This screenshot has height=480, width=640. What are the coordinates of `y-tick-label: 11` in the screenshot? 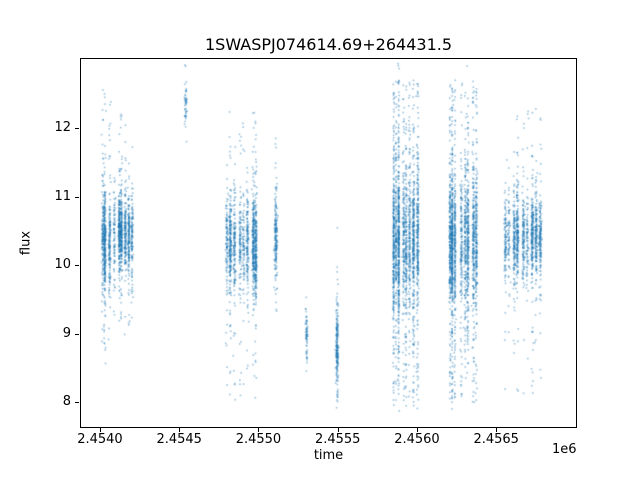 It's located at (62, 196).